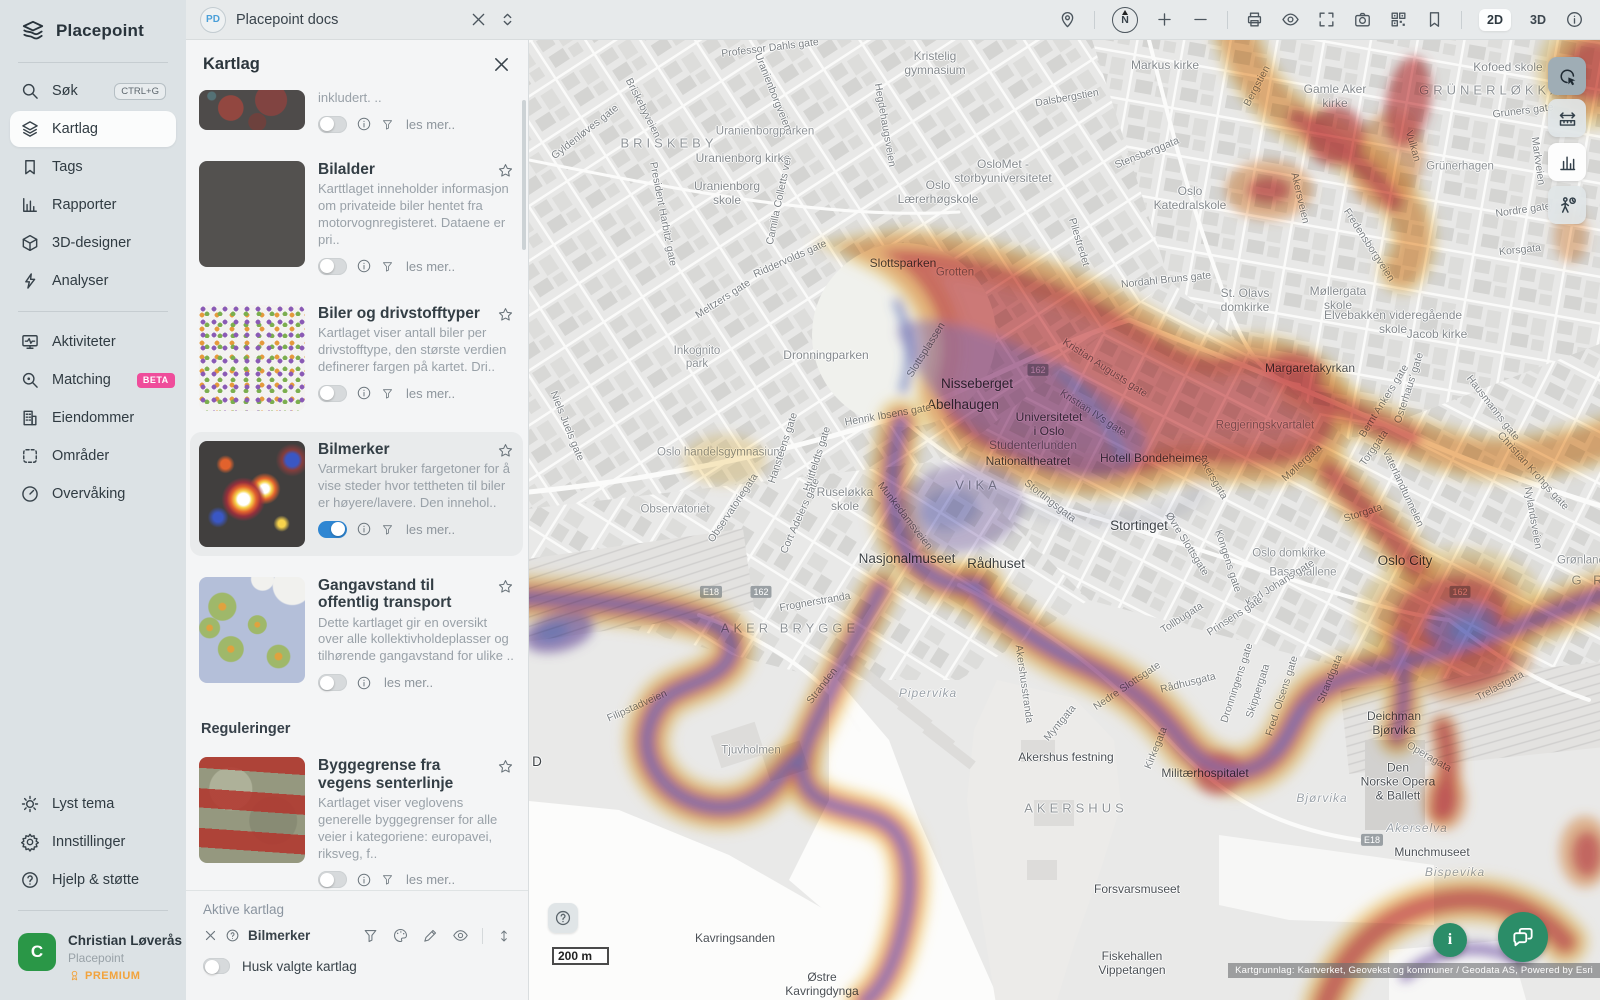 This screenshot has width=1600, height=1000. What do you see at coordinates (1495, 19) in the screenshot?
I see `view-2d-button: 2D` at bounding box center [1495, 19].